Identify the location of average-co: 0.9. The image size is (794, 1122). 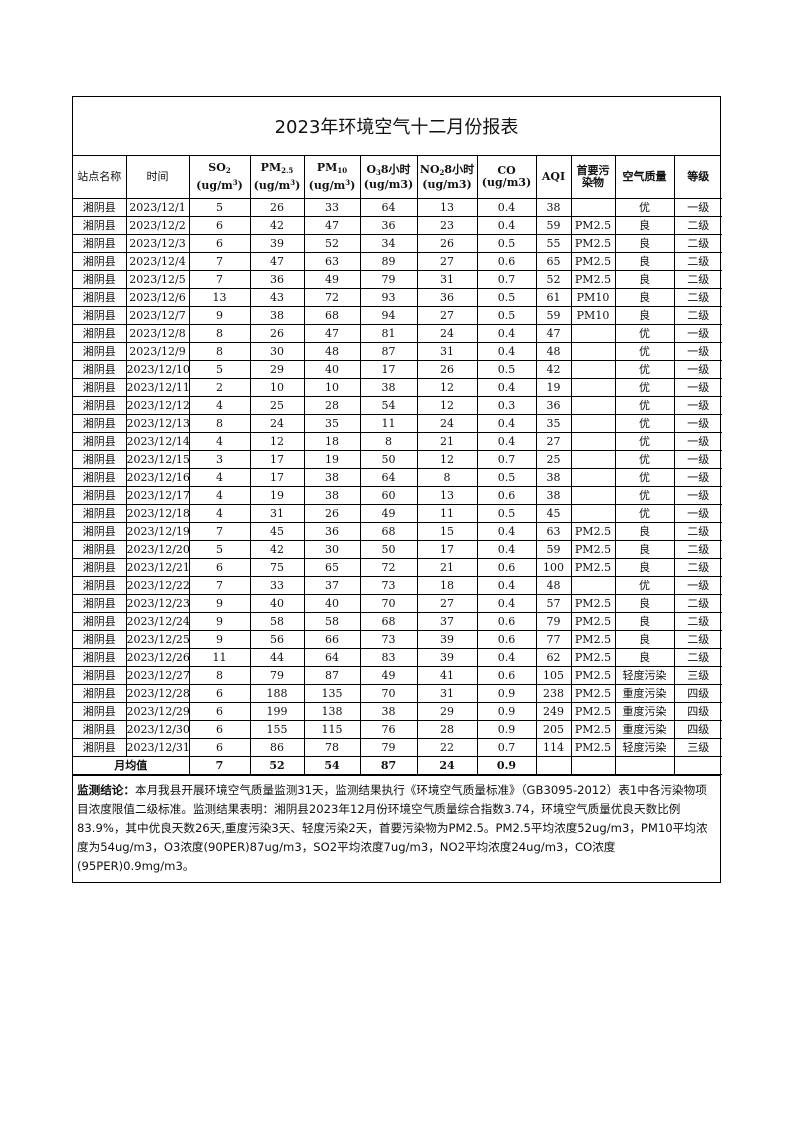
(506, 765).